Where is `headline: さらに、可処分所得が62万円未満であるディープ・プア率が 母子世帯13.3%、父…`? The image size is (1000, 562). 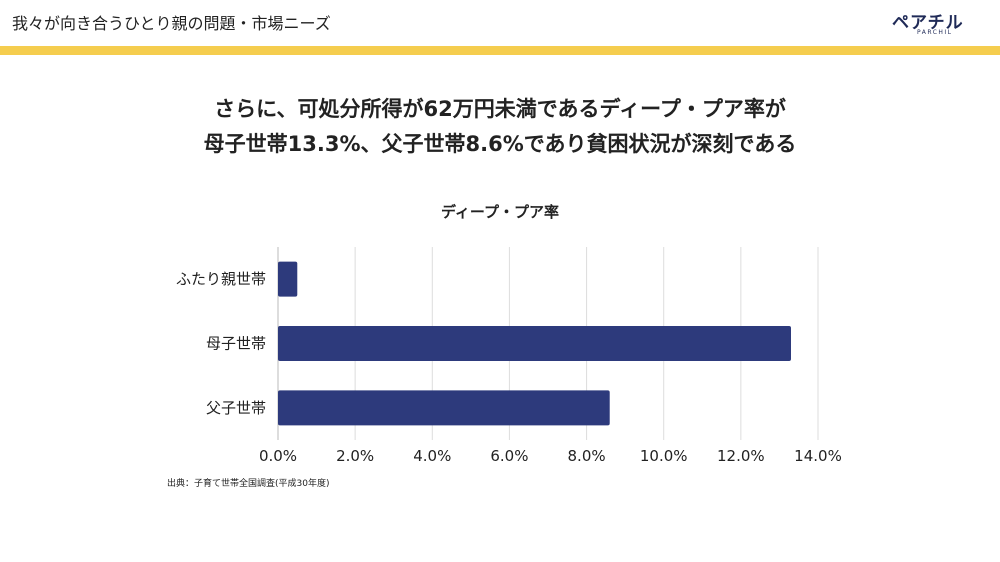
headline: さらに、可処分所得が62万円未満であるディープ・プア率が 母子世帯13.3%、父… is located at coordinates (500, 127).